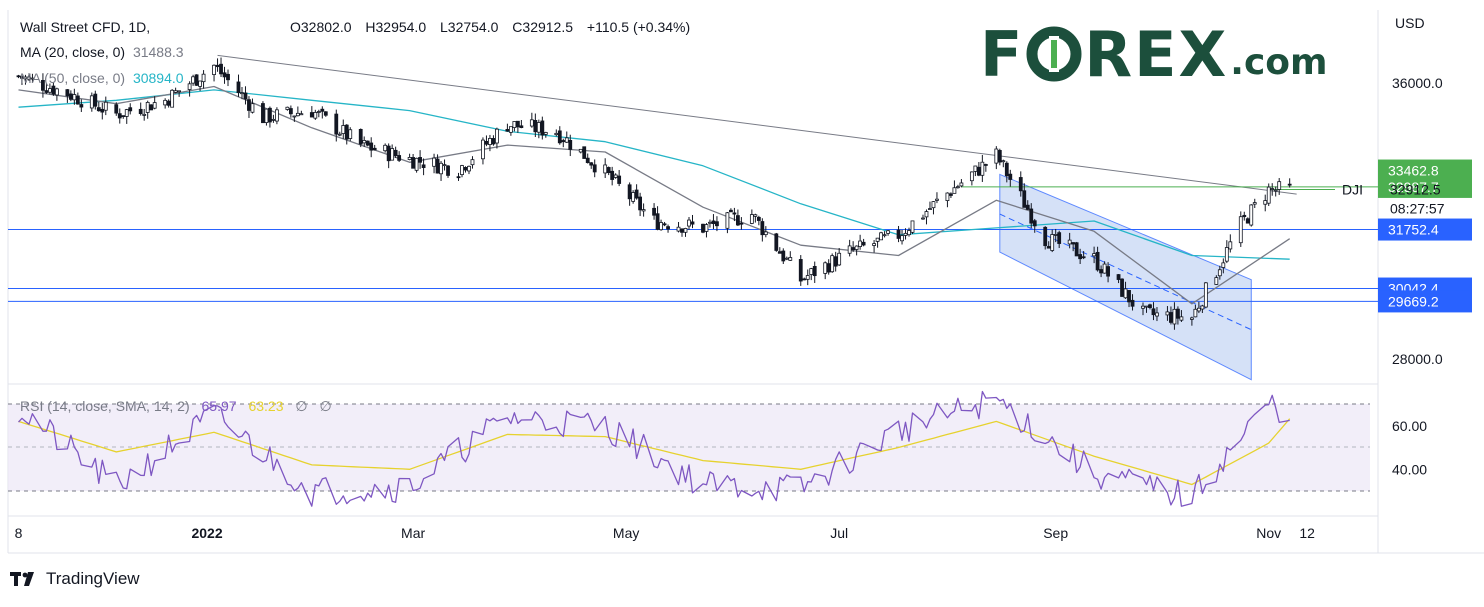 This screenshot has width=1484, height=607. Describe the element at coordinates (301, 406) in the screenshot. I see `rsi-na-1: ∅` at that location.